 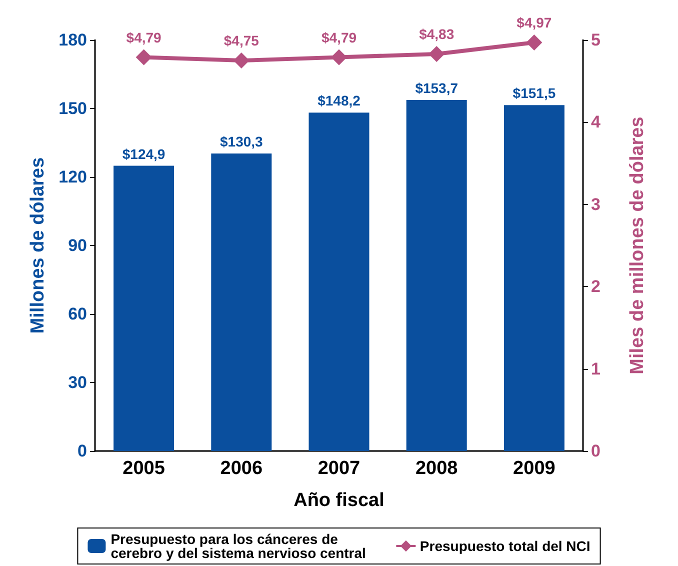 I want to click on y-tick-label: 0, so click(x=82, y=451).